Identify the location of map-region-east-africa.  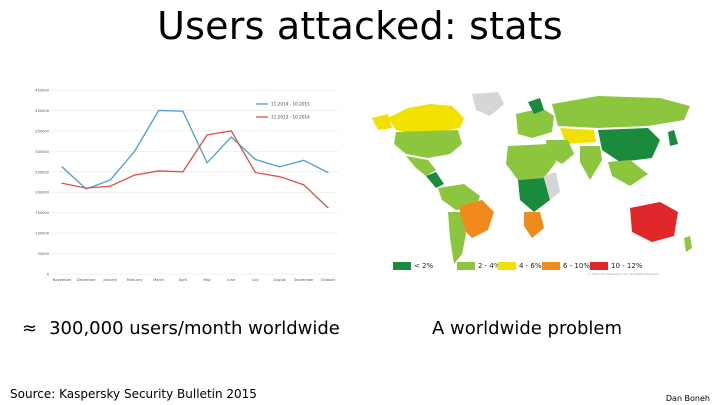
(552, 186).